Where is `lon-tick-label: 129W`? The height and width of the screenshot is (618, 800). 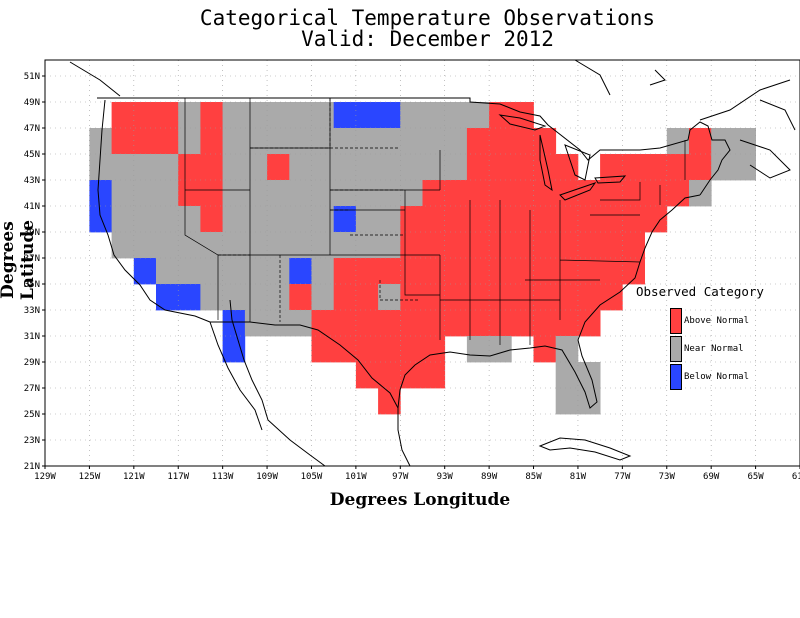
lon-tick-label: 129W is located at coordinates (45, 477).